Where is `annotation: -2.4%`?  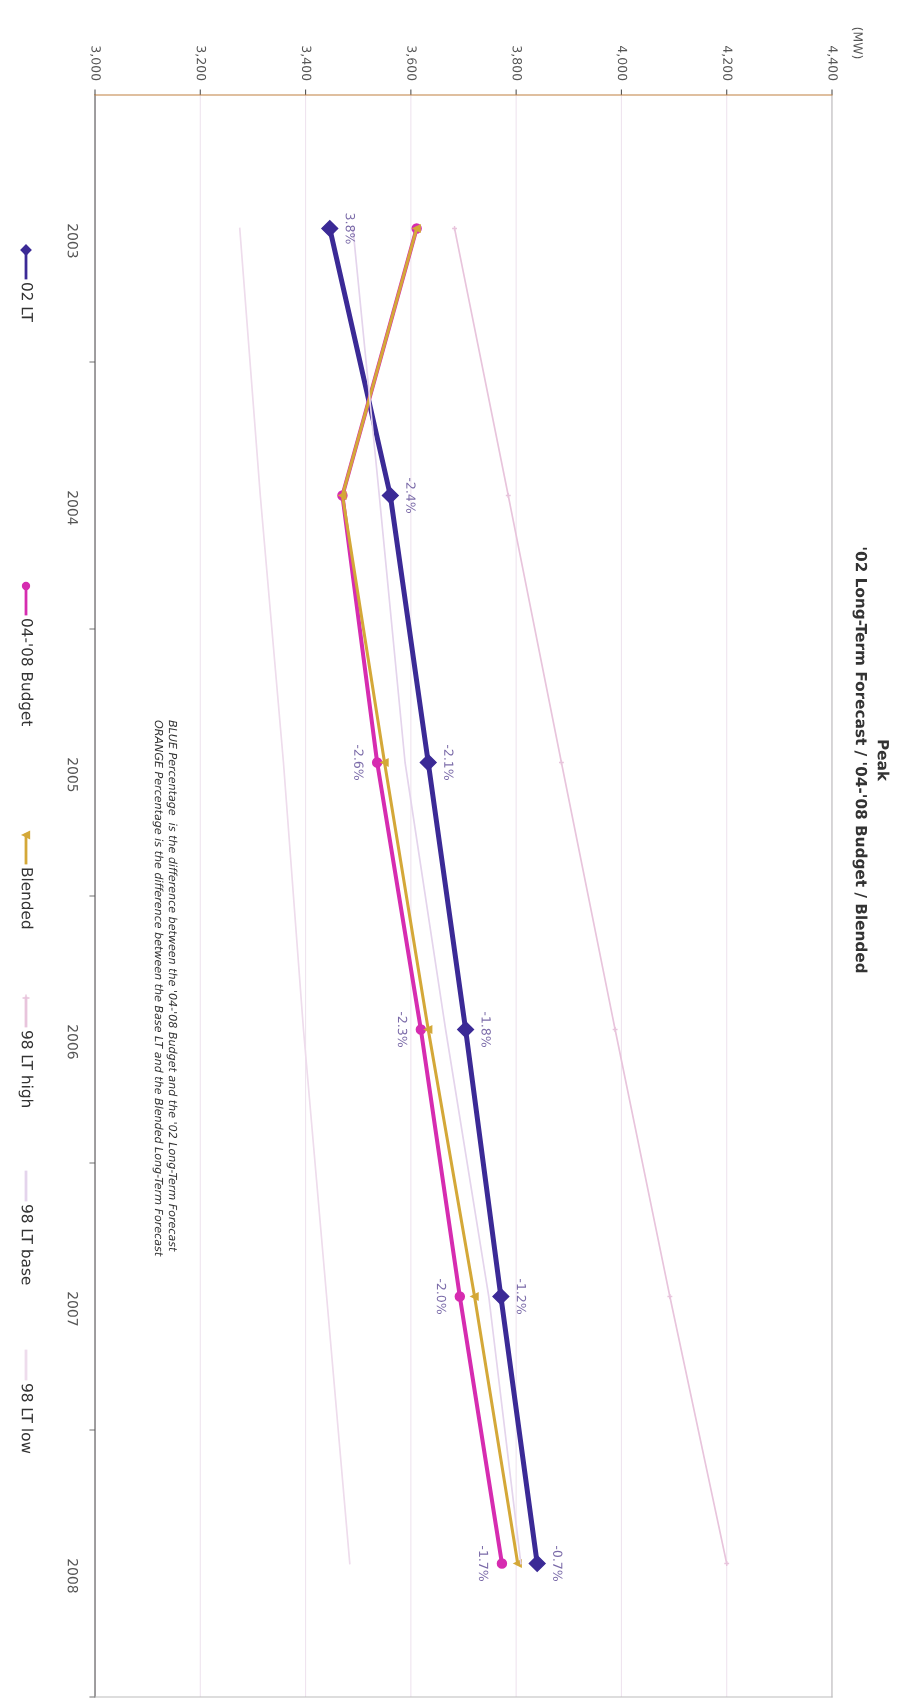
annotation: -2.4% is located at coordinates (411, 495).